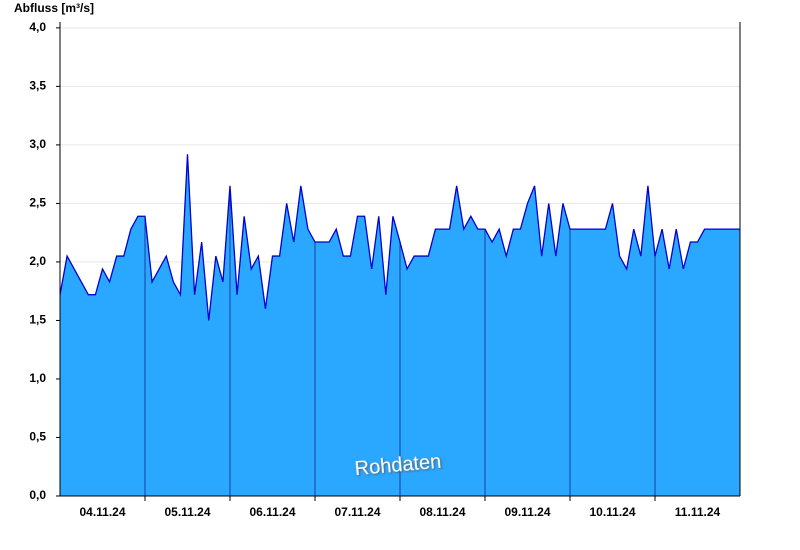  What do you see at coordinates (37, 320) in the screenshot?
I see `y-tick-label: 1,5` at bounding box center [37, 320].